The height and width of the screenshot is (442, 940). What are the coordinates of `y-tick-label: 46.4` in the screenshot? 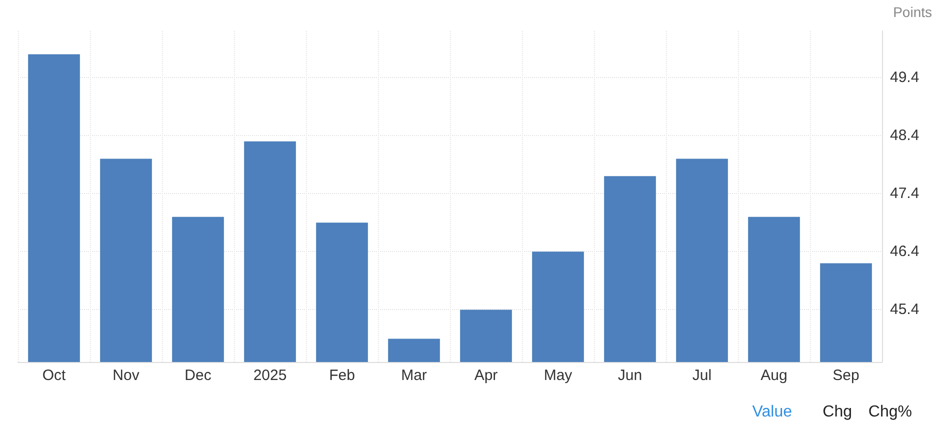 It's located at (905, 251).